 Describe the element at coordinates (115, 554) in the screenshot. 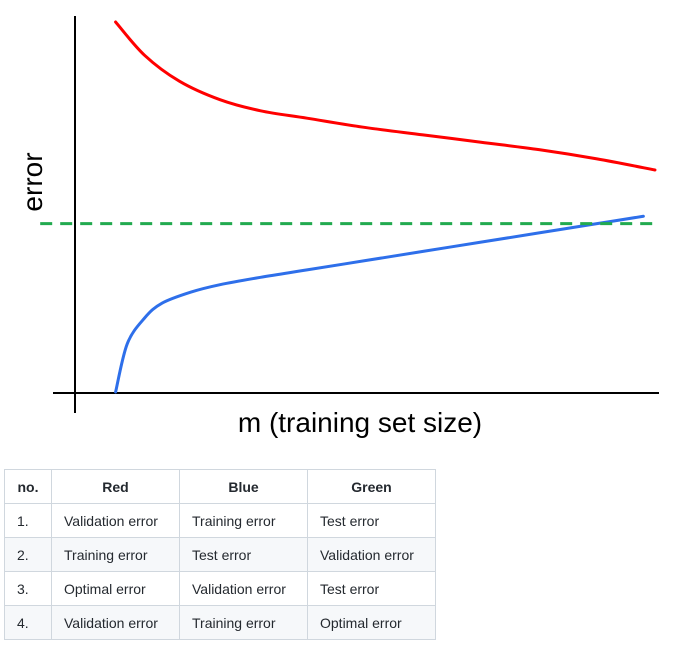

I see `red-cell: Training error` at that location.